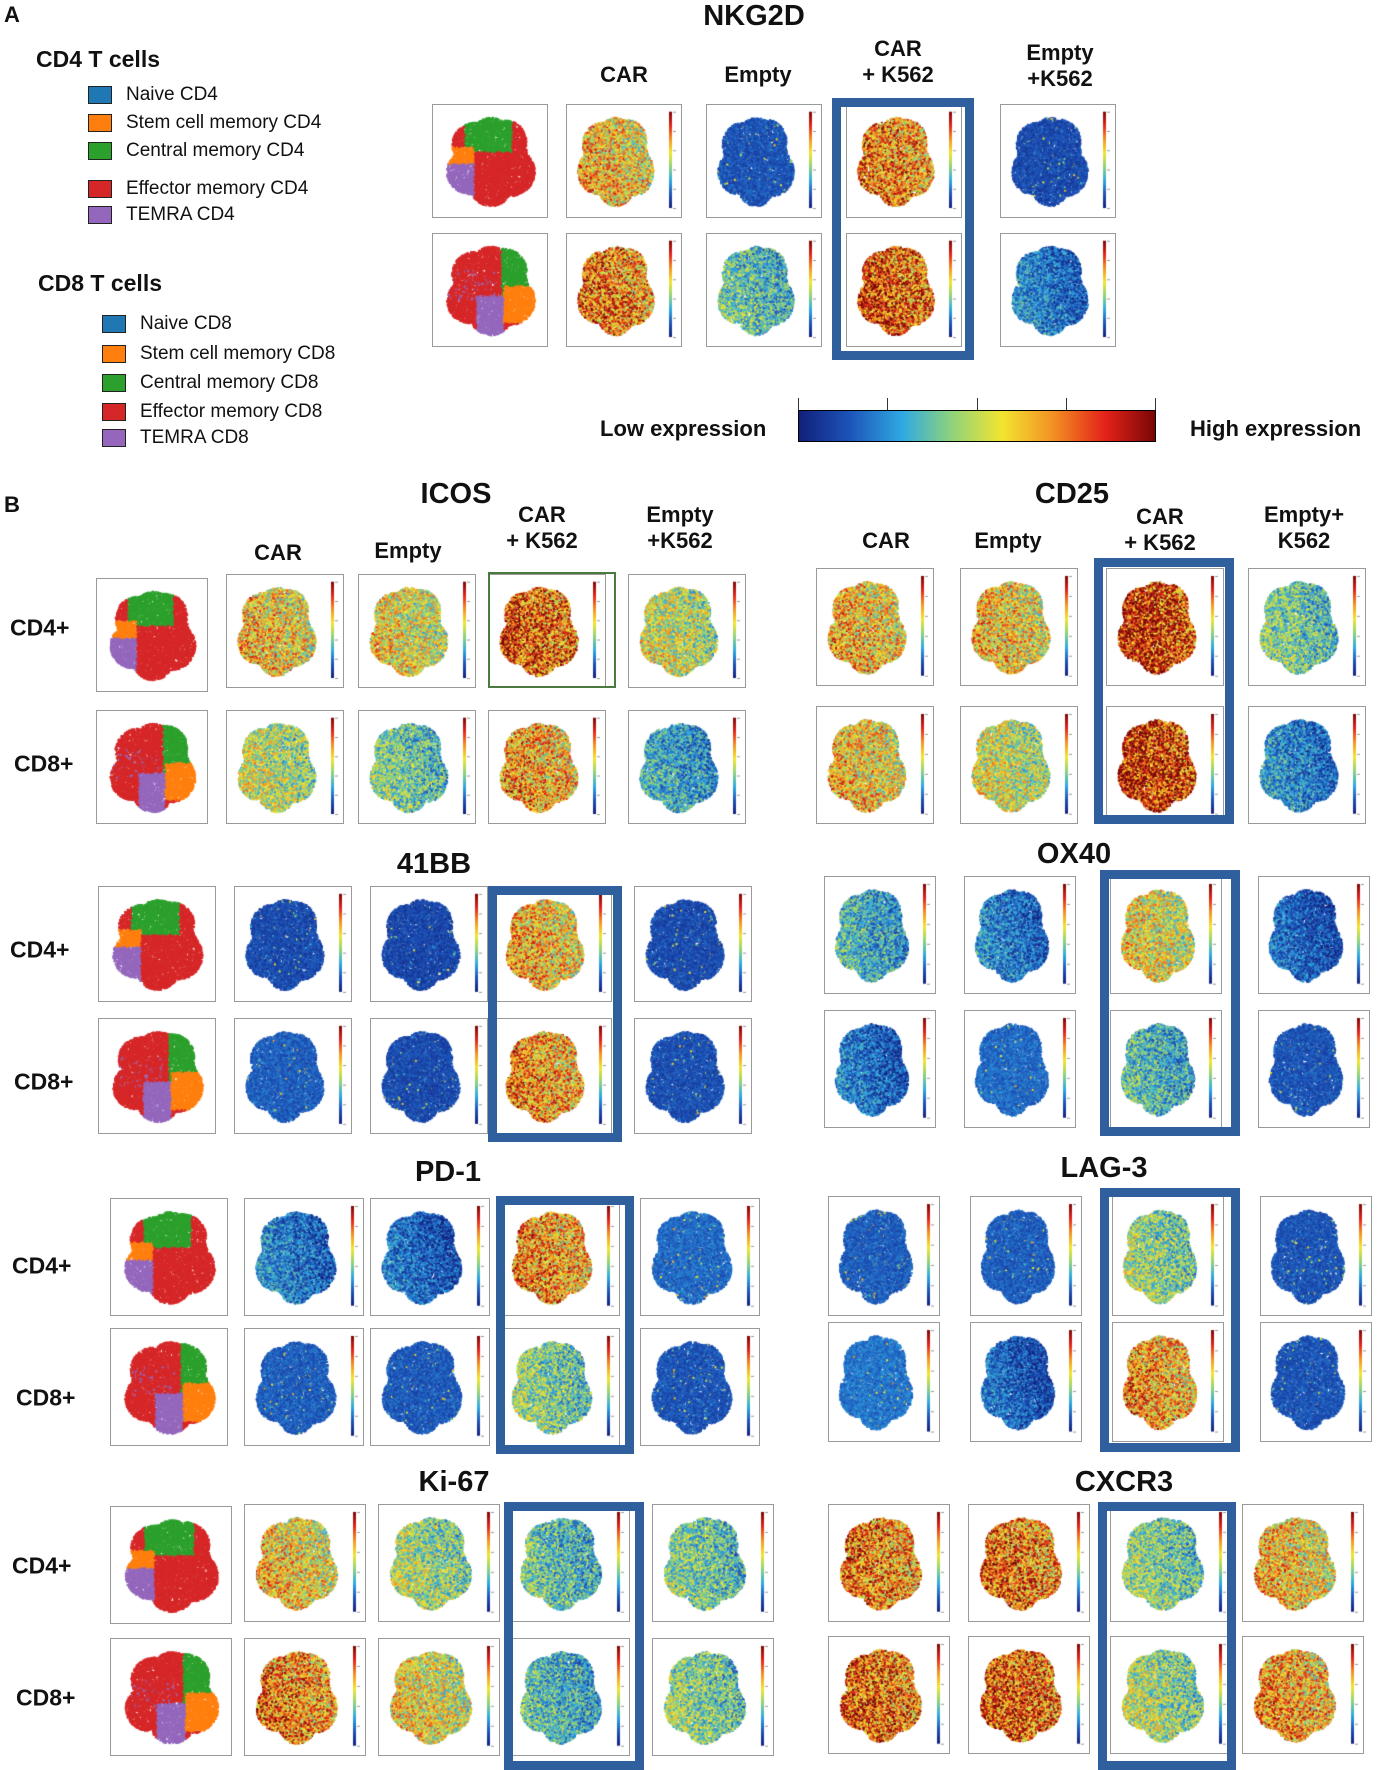 The image size is (1390, 1770). Describe the element at coordinates (1074, 854) in the screenshot. I see `marker-title-ox40: OX40` at that location.